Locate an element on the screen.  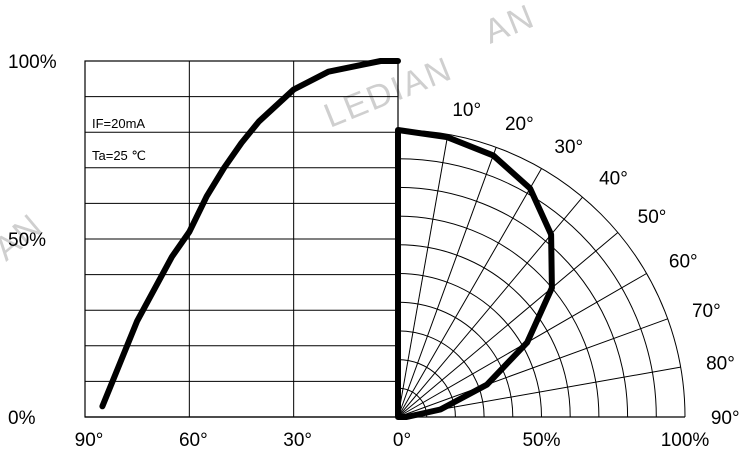
angle-label: 30° is located at coordinates (568, 147).